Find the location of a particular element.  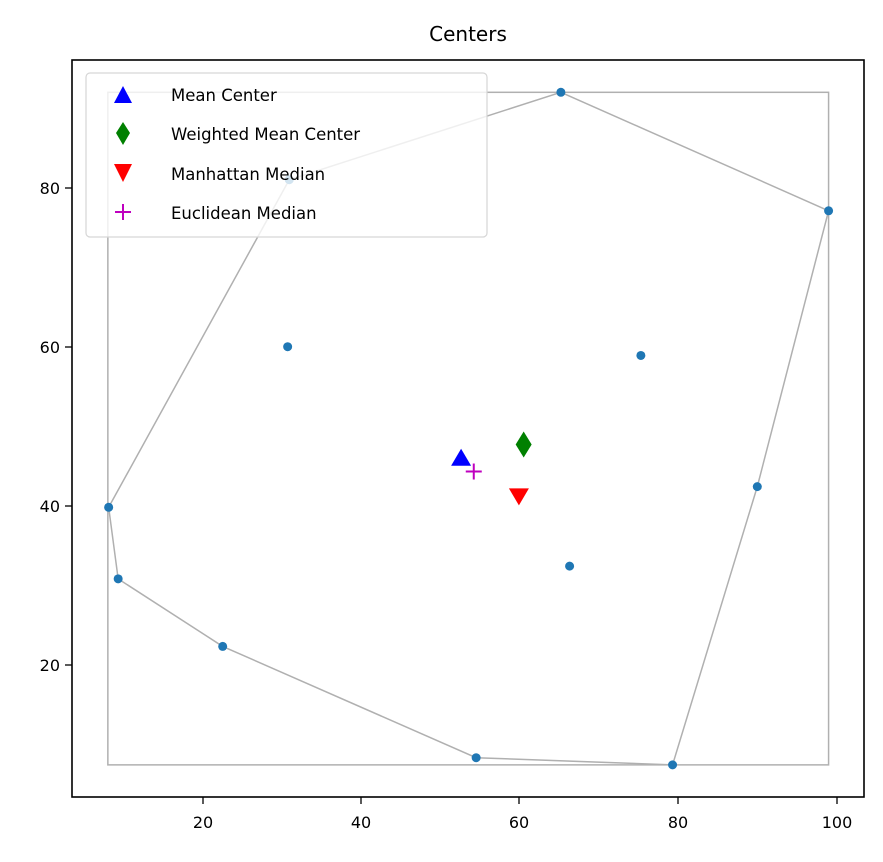

legend-box is located at coordinates (286, 155).